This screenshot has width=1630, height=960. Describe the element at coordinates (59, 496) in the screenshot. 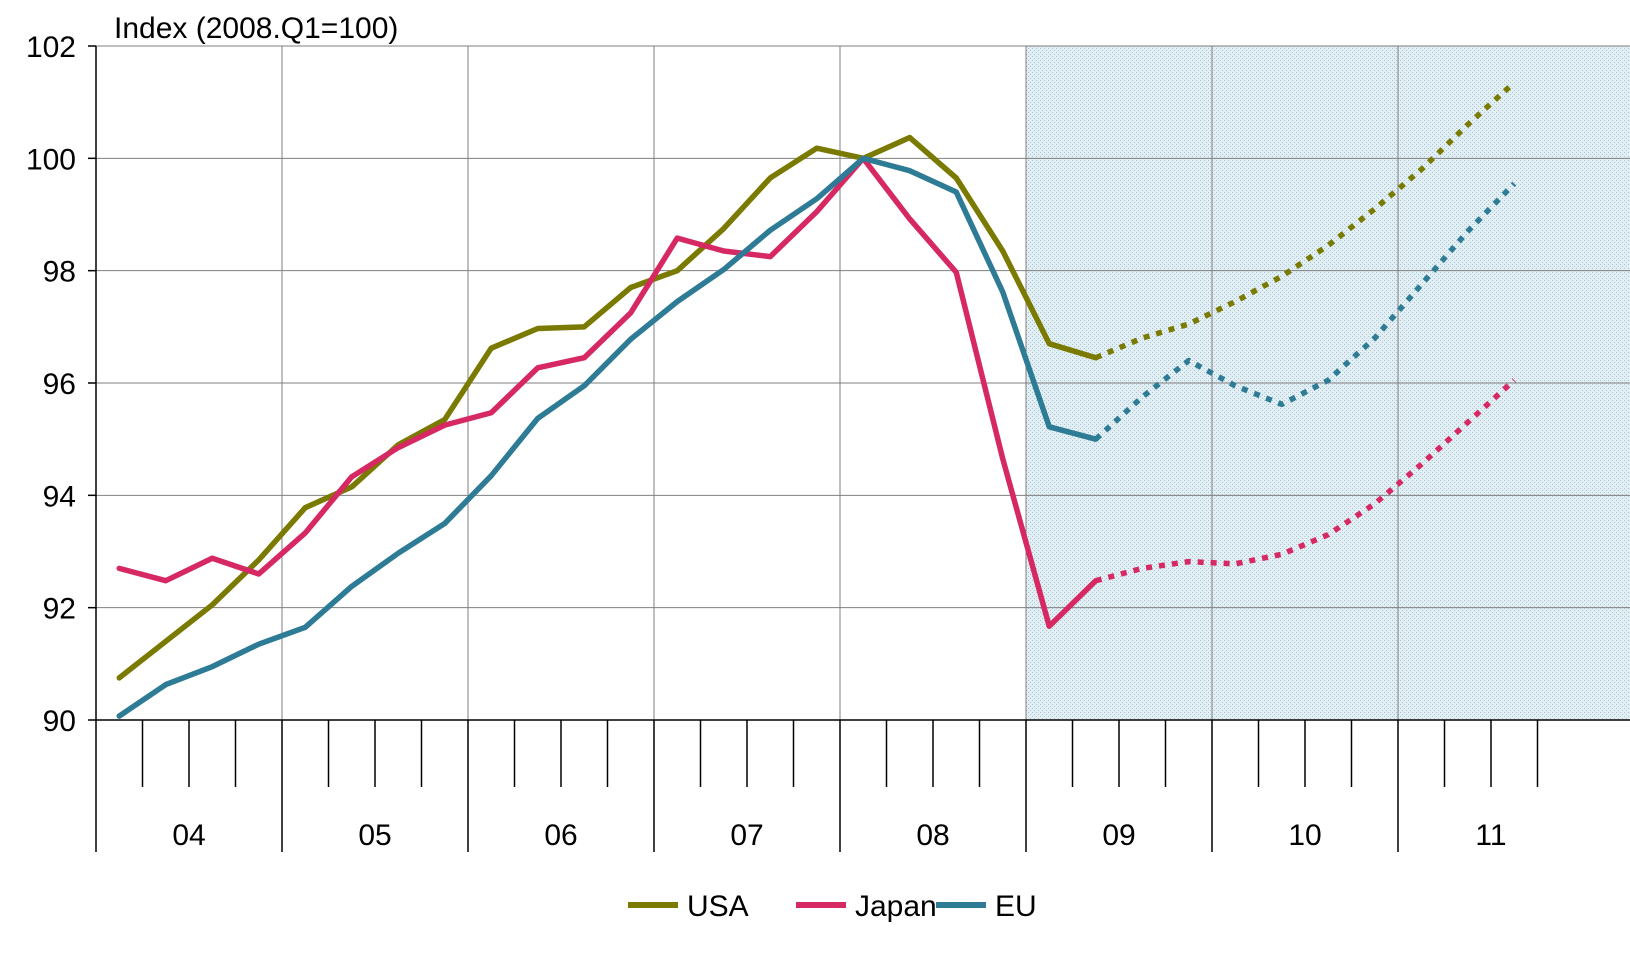

I see `y-tick-label: 94` at that location.